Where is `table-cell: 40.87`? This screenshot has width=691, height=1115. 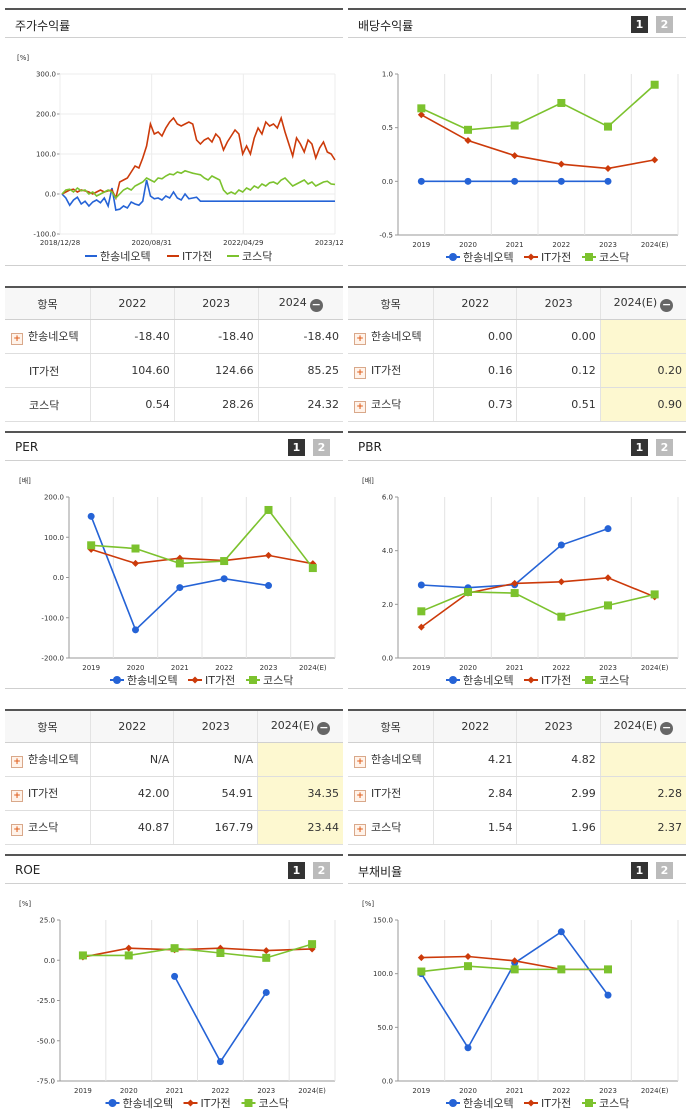
table-cell: 40.87 is located at coordinates (132, 827).